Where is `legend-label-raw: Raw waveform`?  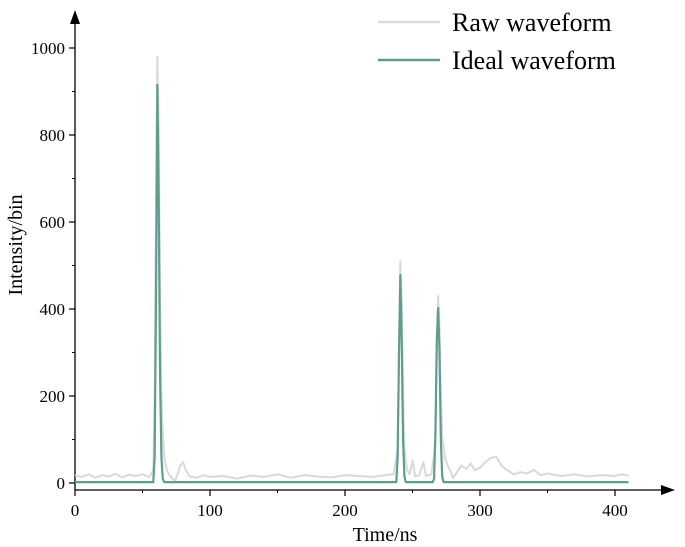 legend-label-raw: Raw waveform is located at coordinates (532, 22).